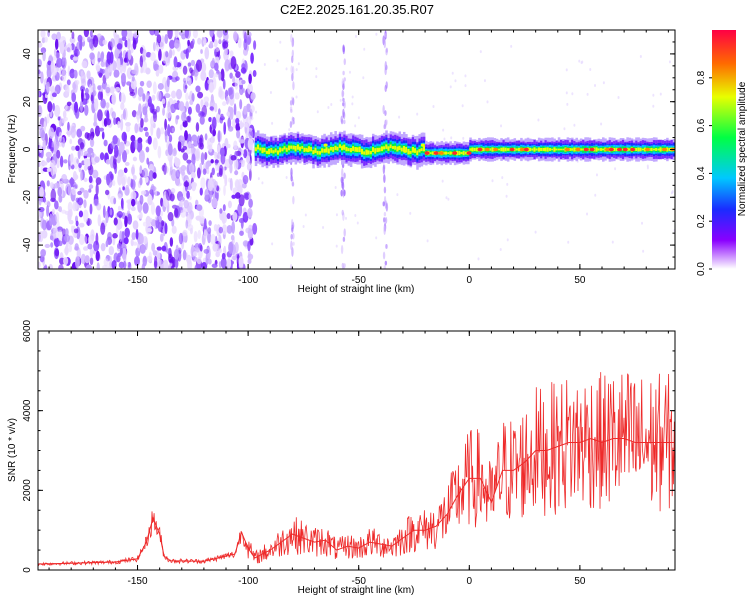 Image resolution: width=750 pixels, height=600 pixels. I want to click on spectrogram-y-tick-label: -20, so click(27, 197).